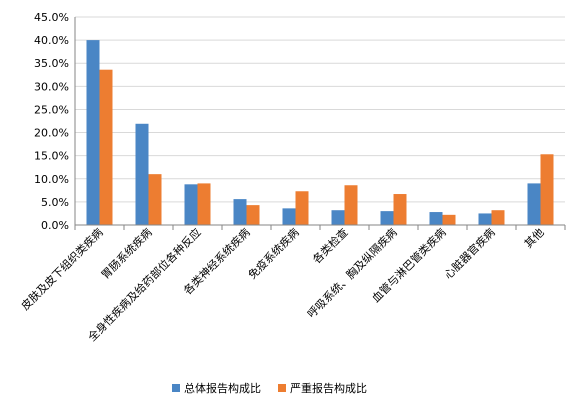 The image size is (583, 411). What do you see at coordinates (62, 269) in the screenshot?
I see `x-category-label: 皮肤及皮下组织类疾病` at bounding box center [62, 269].